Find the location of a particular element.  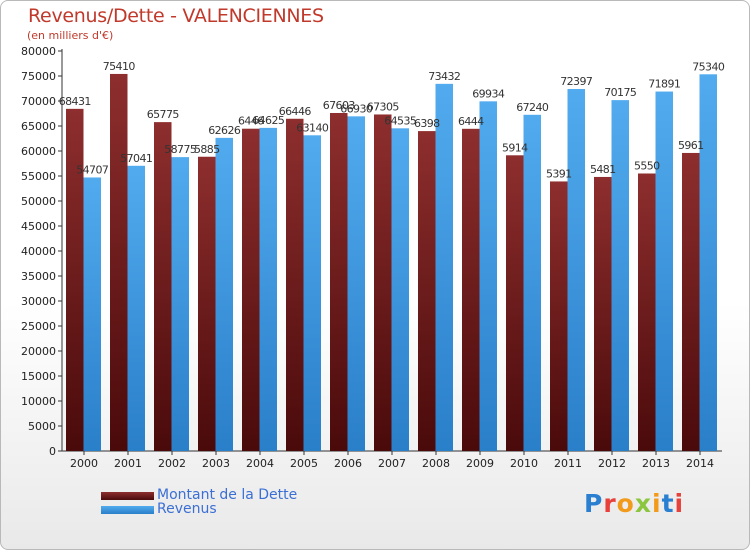

data-label: 75410 is located at coordinates (119, 66).